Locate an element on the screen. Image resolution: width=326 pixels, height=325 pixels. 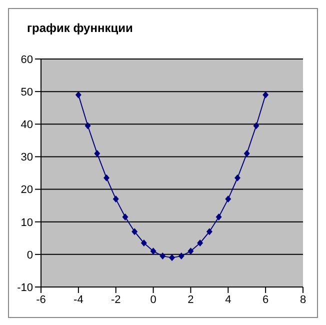
y-tick-label: 10 is located at coordinates (26, 222).